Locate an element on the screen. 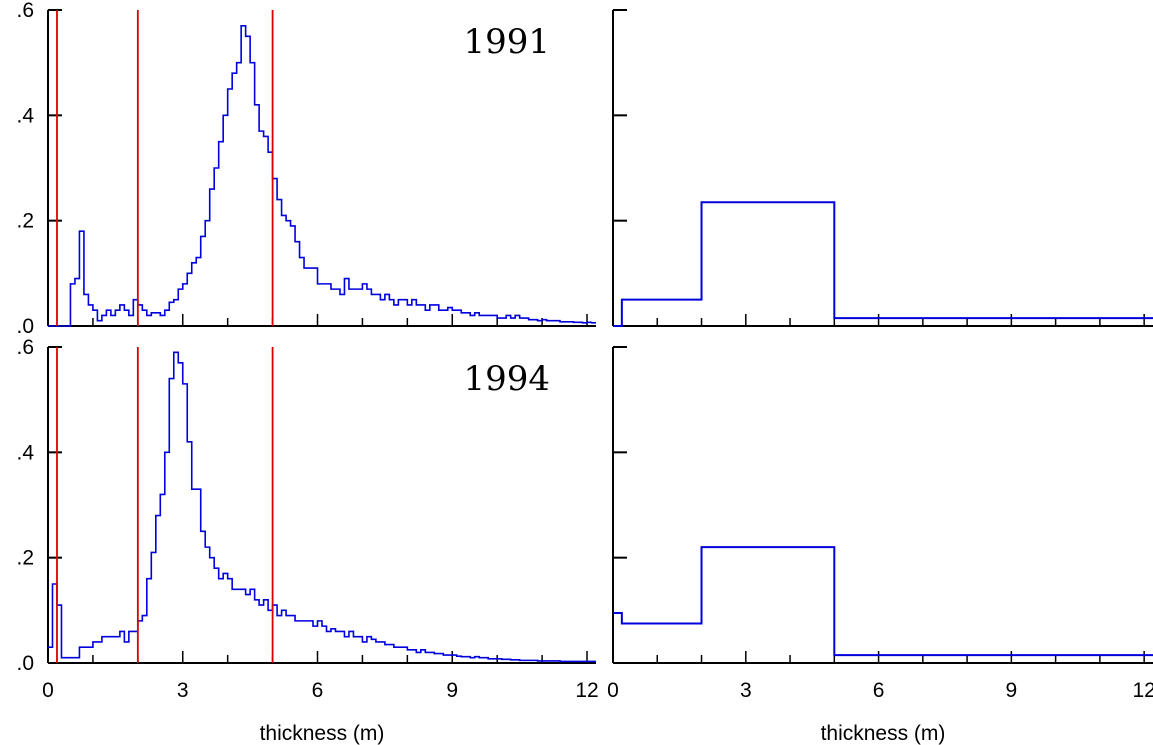 Image resolution: width=1153 pixels, height=745 pixels. year-label: 1991 is located at coordinates (506, 42).